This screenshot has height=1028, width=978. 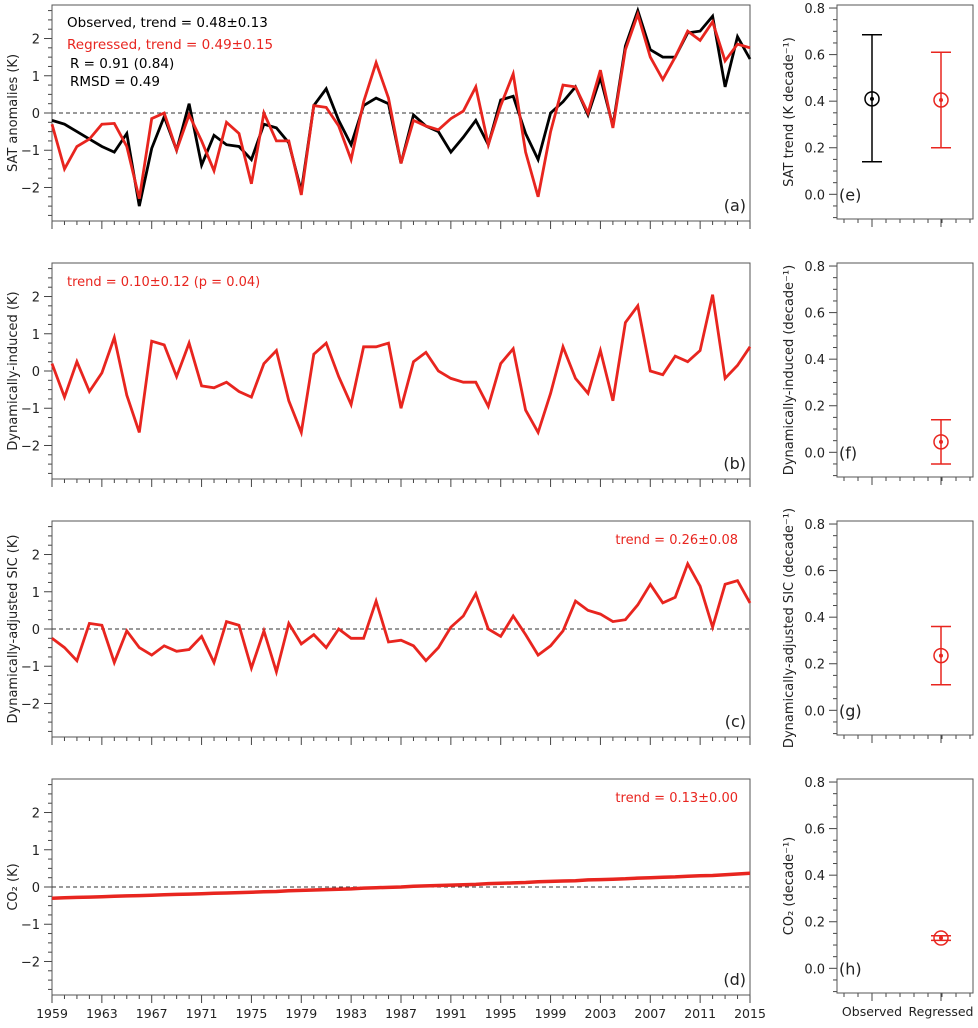 I want to click on trend-annotation: trend = 0.10±0.12 (p = 0.04), so click(x=163, y=282).